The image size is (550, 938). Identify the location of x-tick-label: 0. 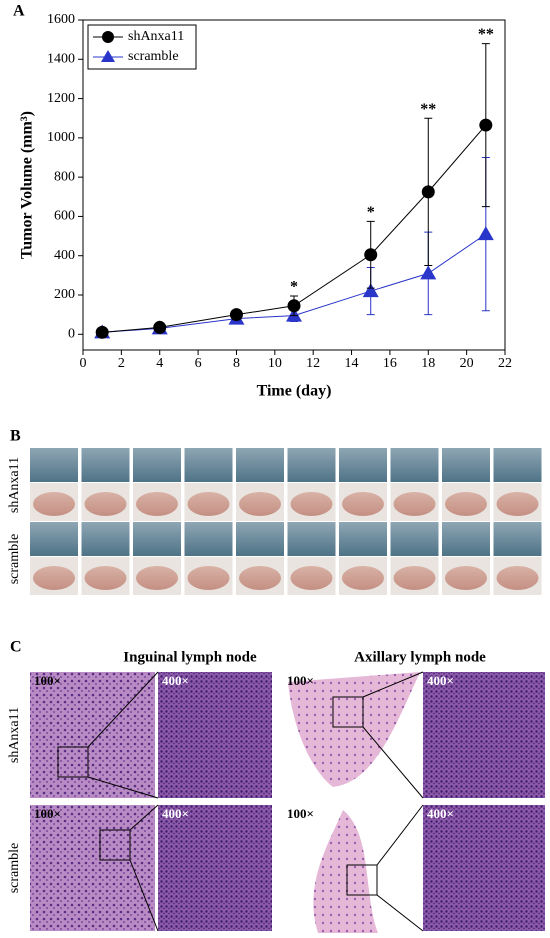
(83, 363).